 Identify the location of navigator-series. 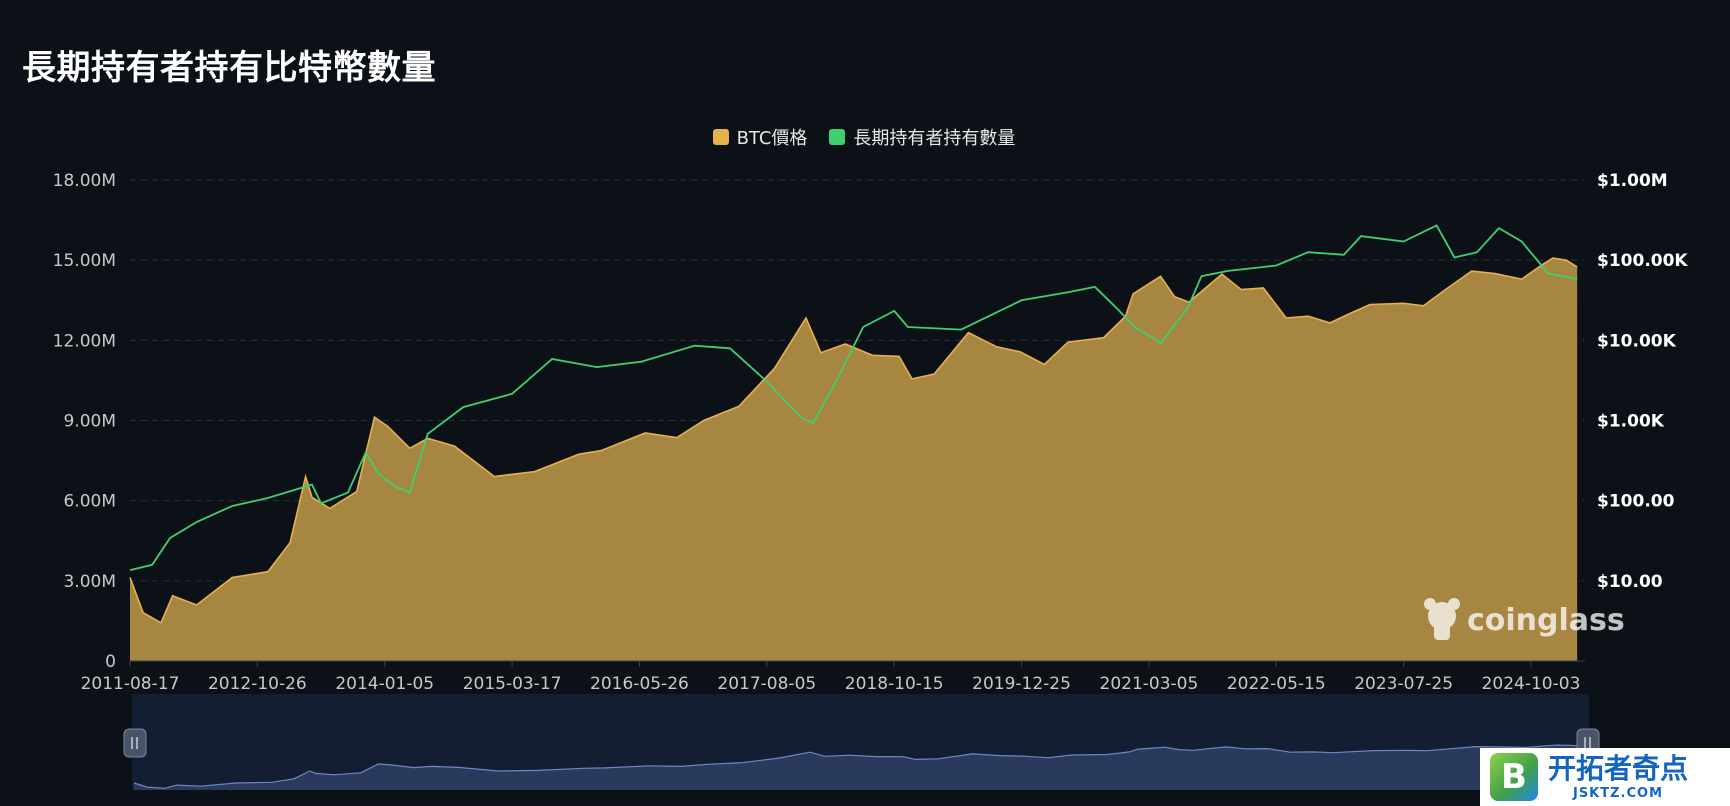
(857, 767).